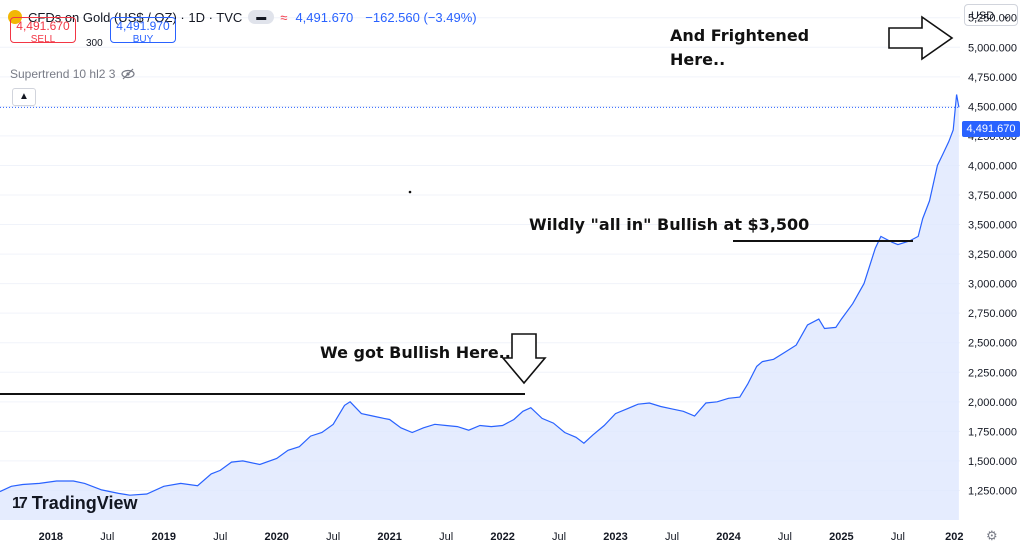 The width and height of the screenshot is (1024, 547). What do you see at coordinates (740, 35) in the screenshot?
I see `annotation-frightened-line1: And Frightened` at bounding box center [740, 35].